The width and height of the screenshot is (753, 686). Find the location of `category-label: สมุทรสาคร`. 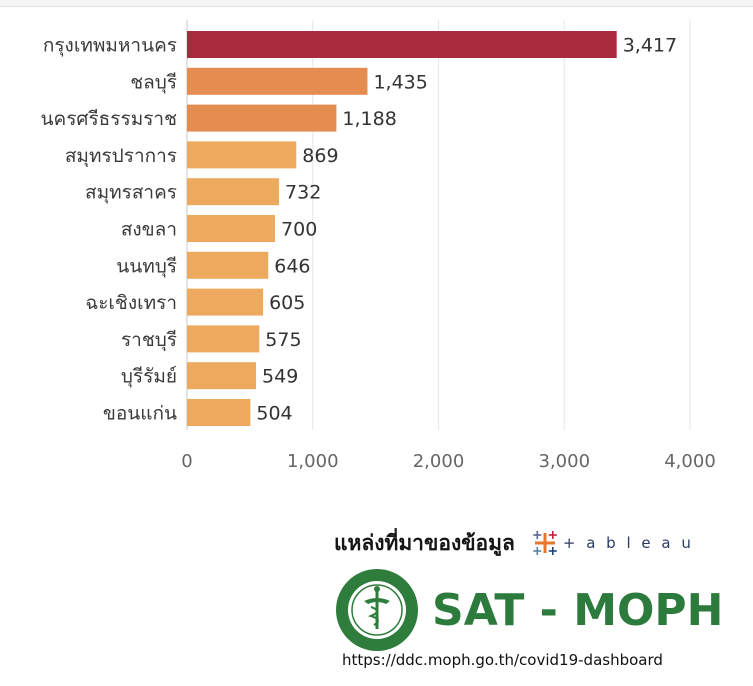

category-label: สมุทรสาคร is located at coordinates (131, 193).